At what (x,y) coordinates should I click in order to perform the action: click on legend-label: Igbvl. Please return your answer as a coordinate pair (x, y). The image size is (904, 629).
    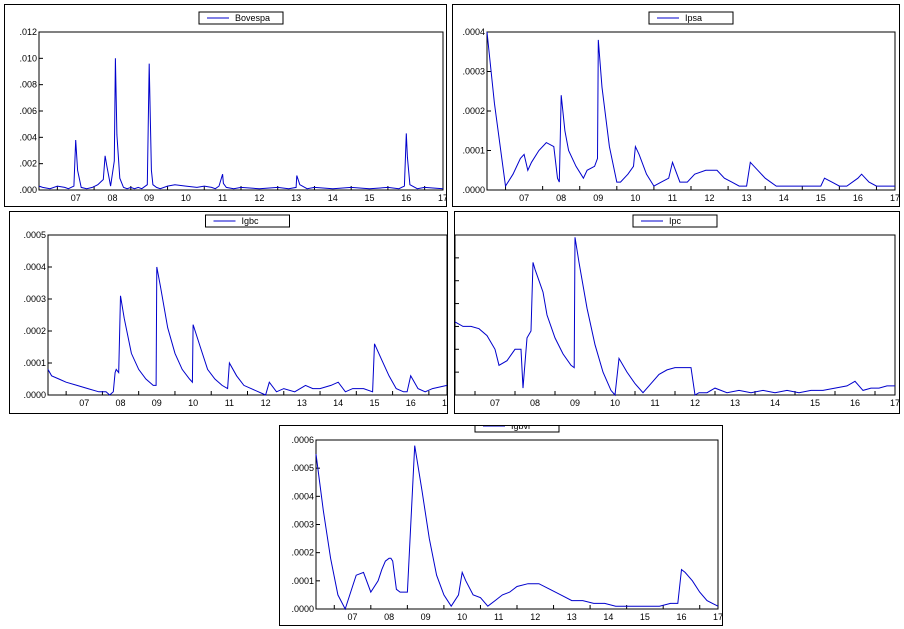
    Looking at the image, I should click on (520, 428).